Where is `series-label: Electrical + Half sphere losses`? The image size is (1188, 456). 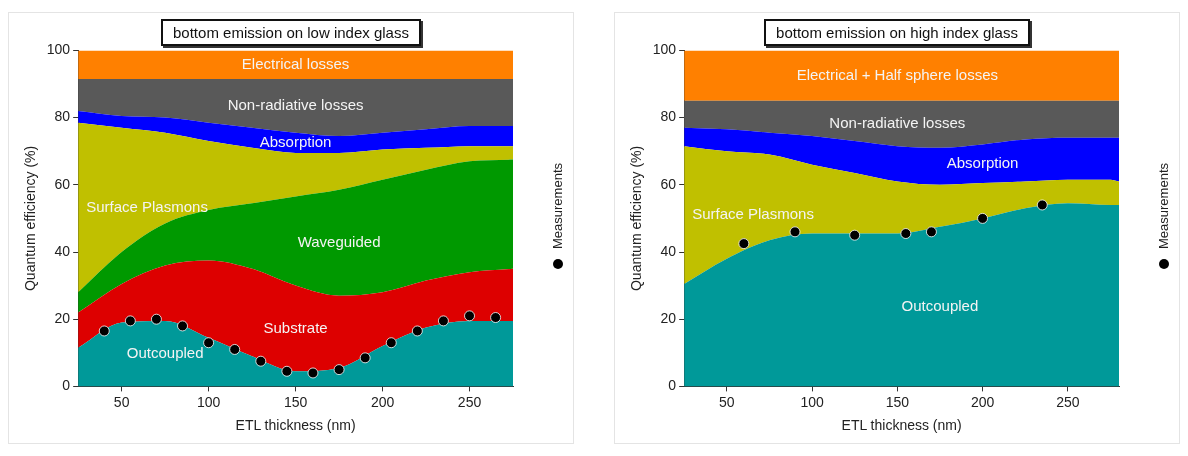 series-label: Electrical + Half sphere losses is located at coordinates (897, 74).